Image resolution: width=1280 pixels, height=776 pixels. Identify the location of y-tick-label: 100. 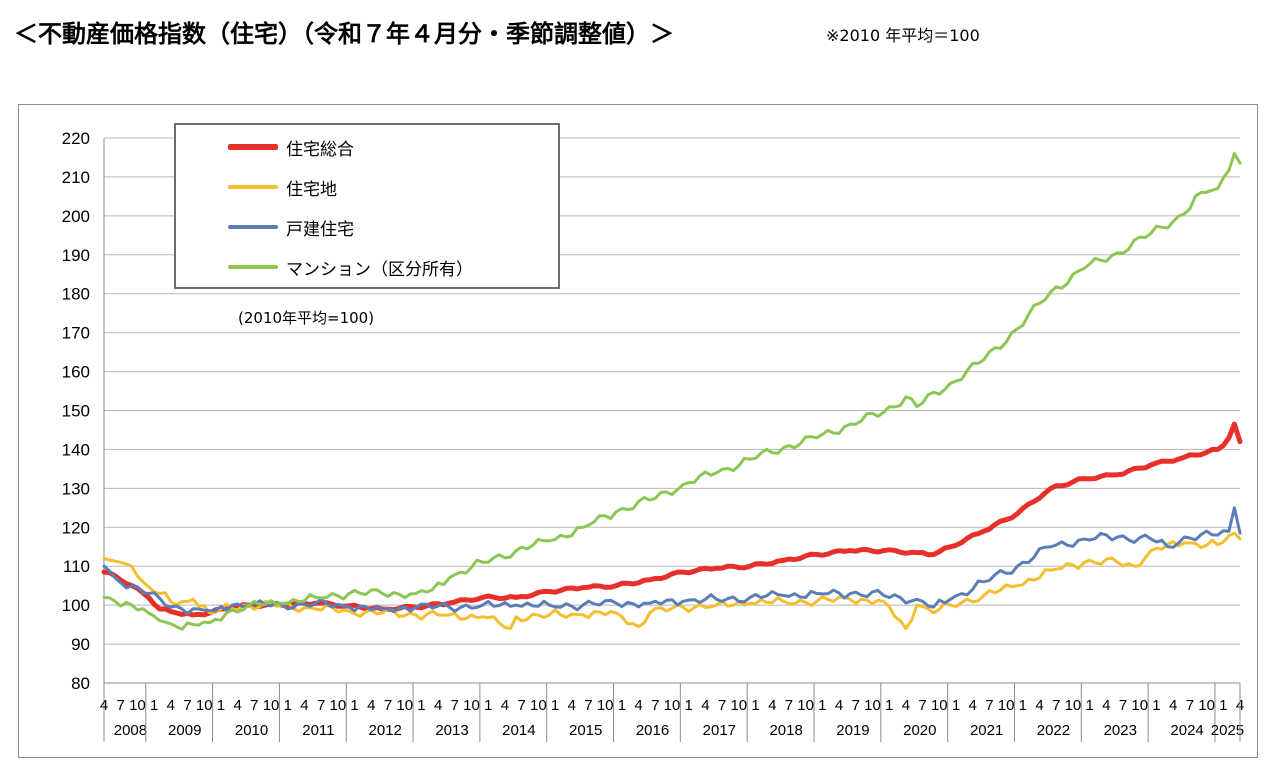
(76, 605).